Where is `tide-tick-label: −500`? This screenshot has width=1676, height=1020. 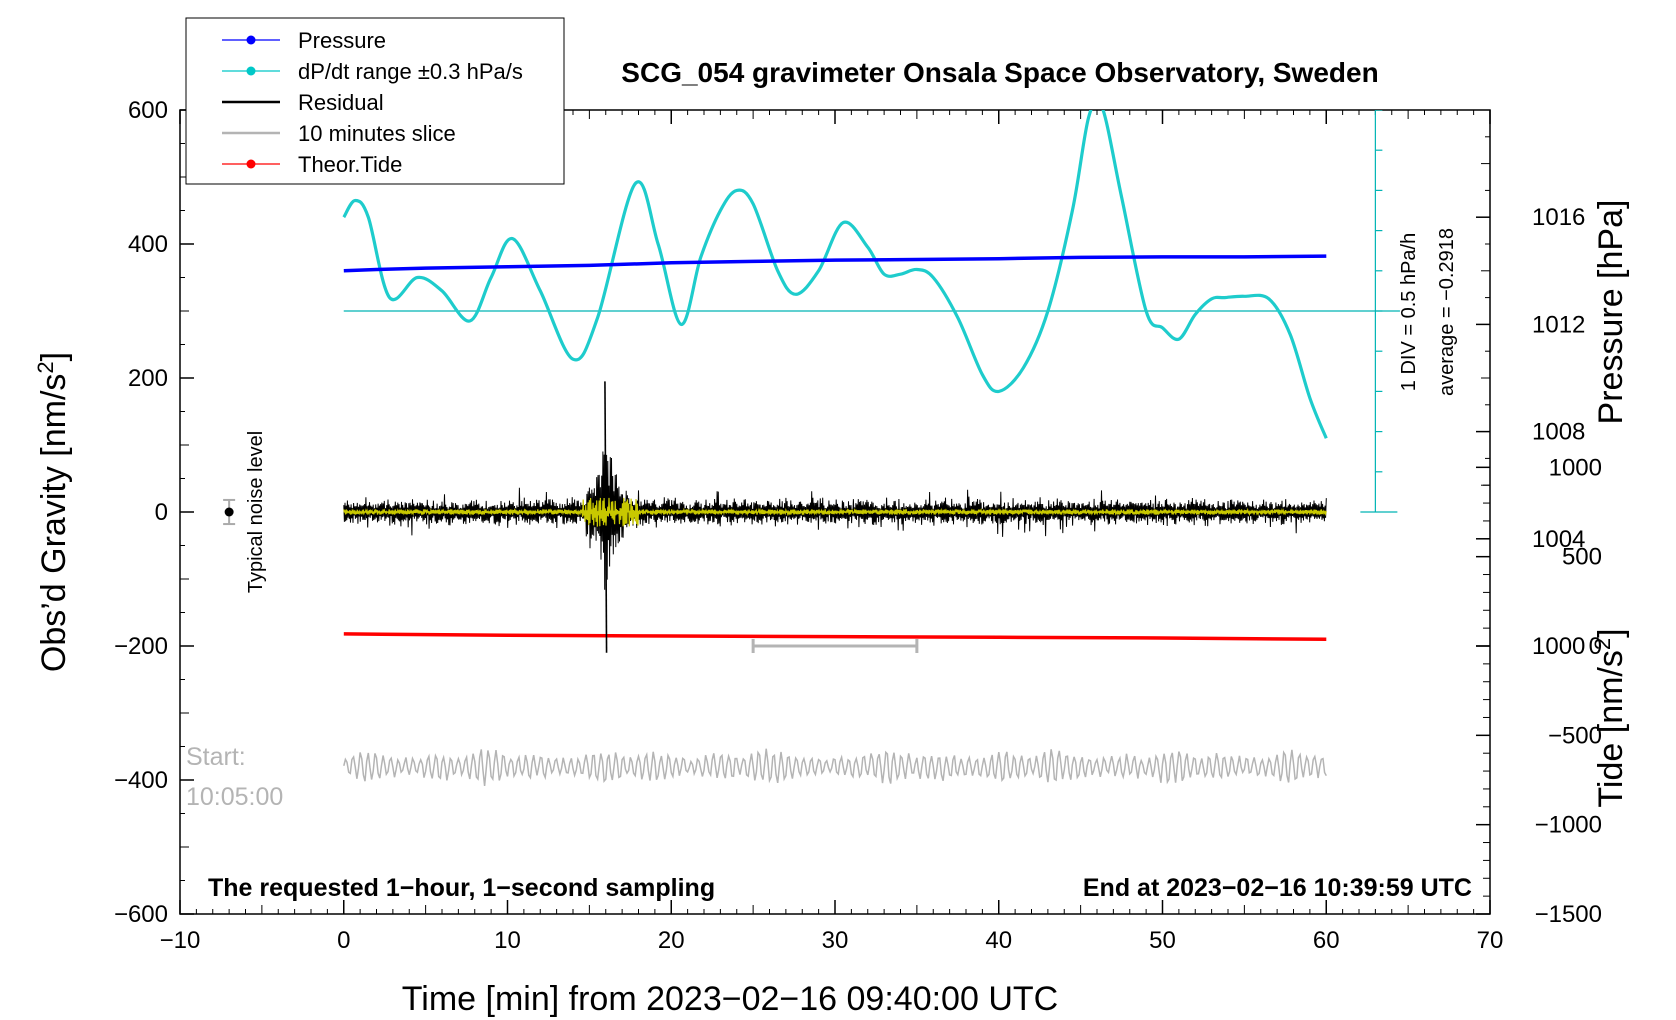
tide-tick-label: −500 is located at coordinates (1575, 735).